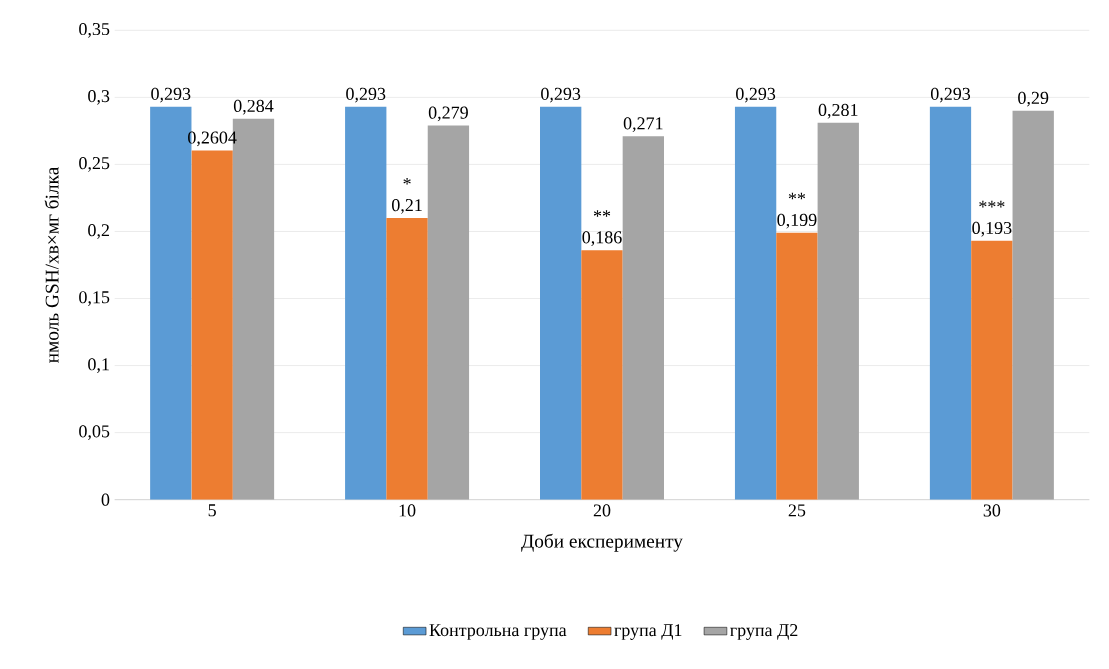 This screenshot has height=669, width=1109. Describe the element at coordinates (94, 30) in the screenshot. I see `y-tick-label: 0,35` at that location.